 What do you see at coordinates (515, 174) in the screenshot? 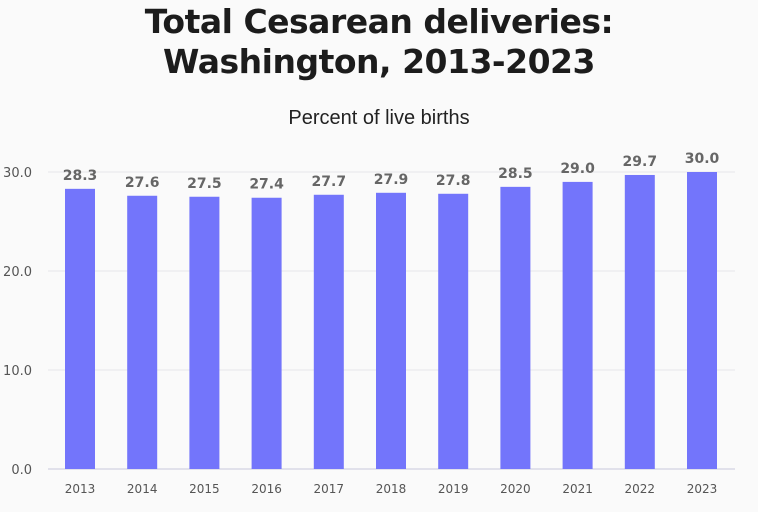
I see `data-label: 28.5` at bounding box center [515, 174].